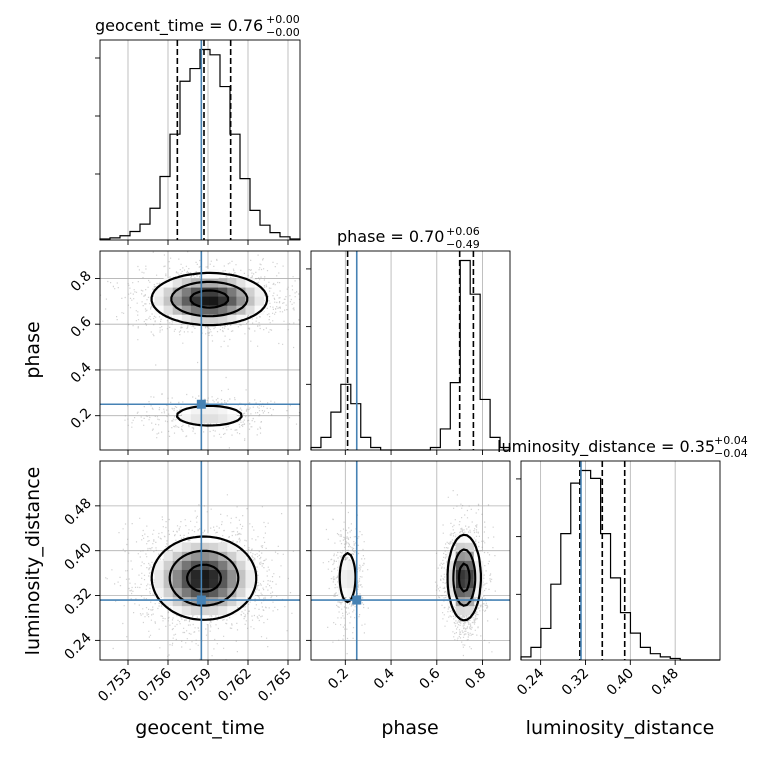 The height and width of the screenshot is (764, 760). Describe the element at coordinates (606, 447) in the screenshot. I see `title-luminosity-distance: luminosity_distance = 0.35` at that location.